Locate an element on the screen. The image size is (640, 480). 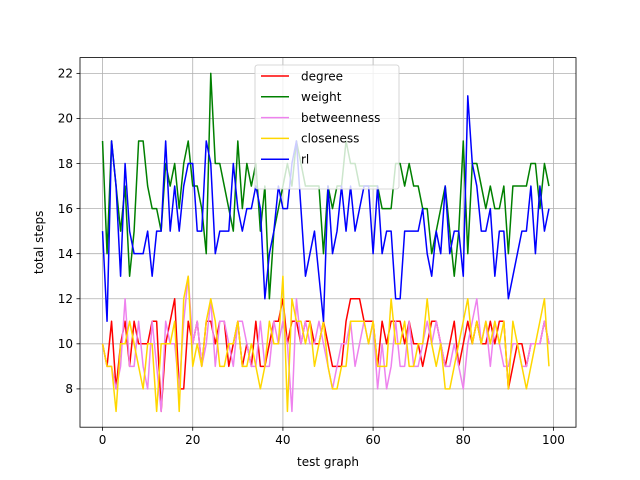
y-tick-label: 22 is located at coordinates (65, 74).